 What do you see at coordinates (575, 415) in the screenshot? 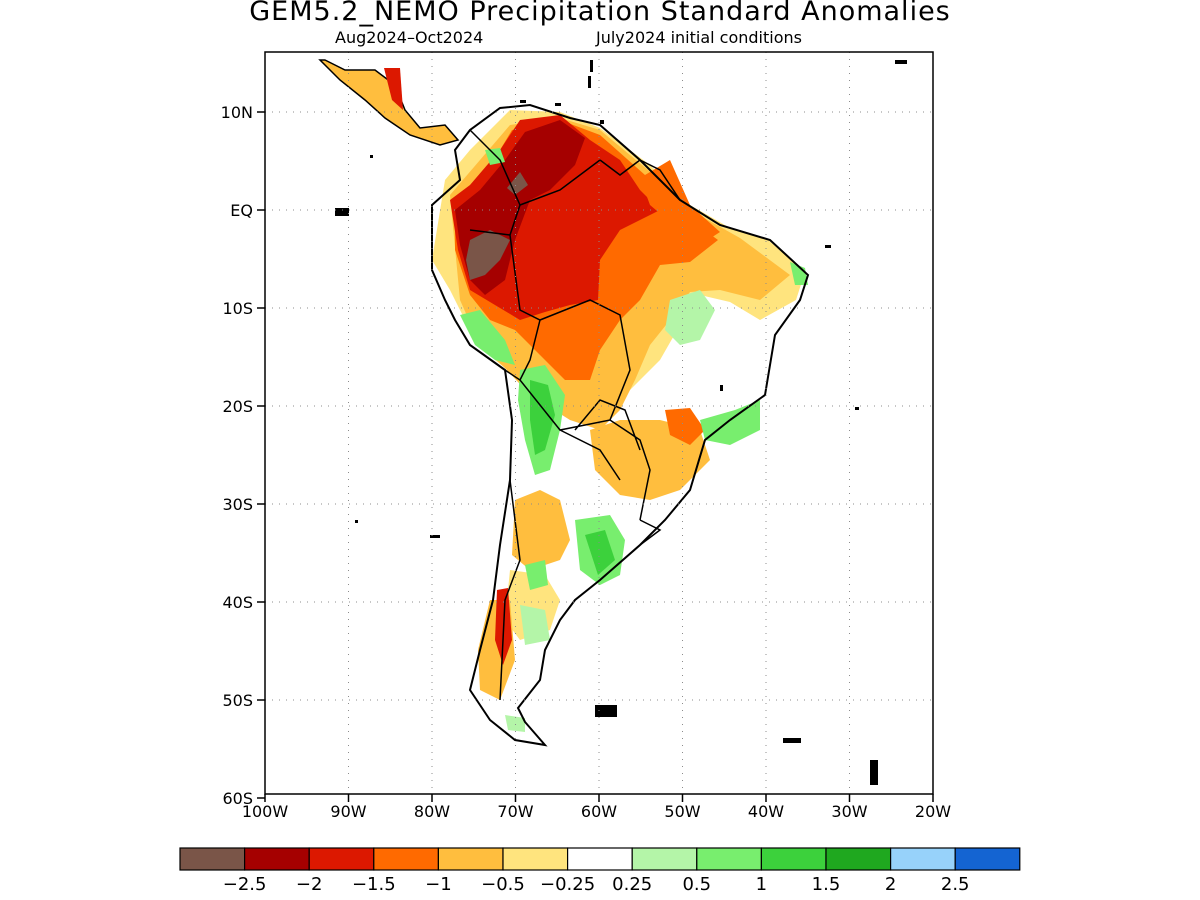
I see `country-borders` at bounding box center [575, 415].